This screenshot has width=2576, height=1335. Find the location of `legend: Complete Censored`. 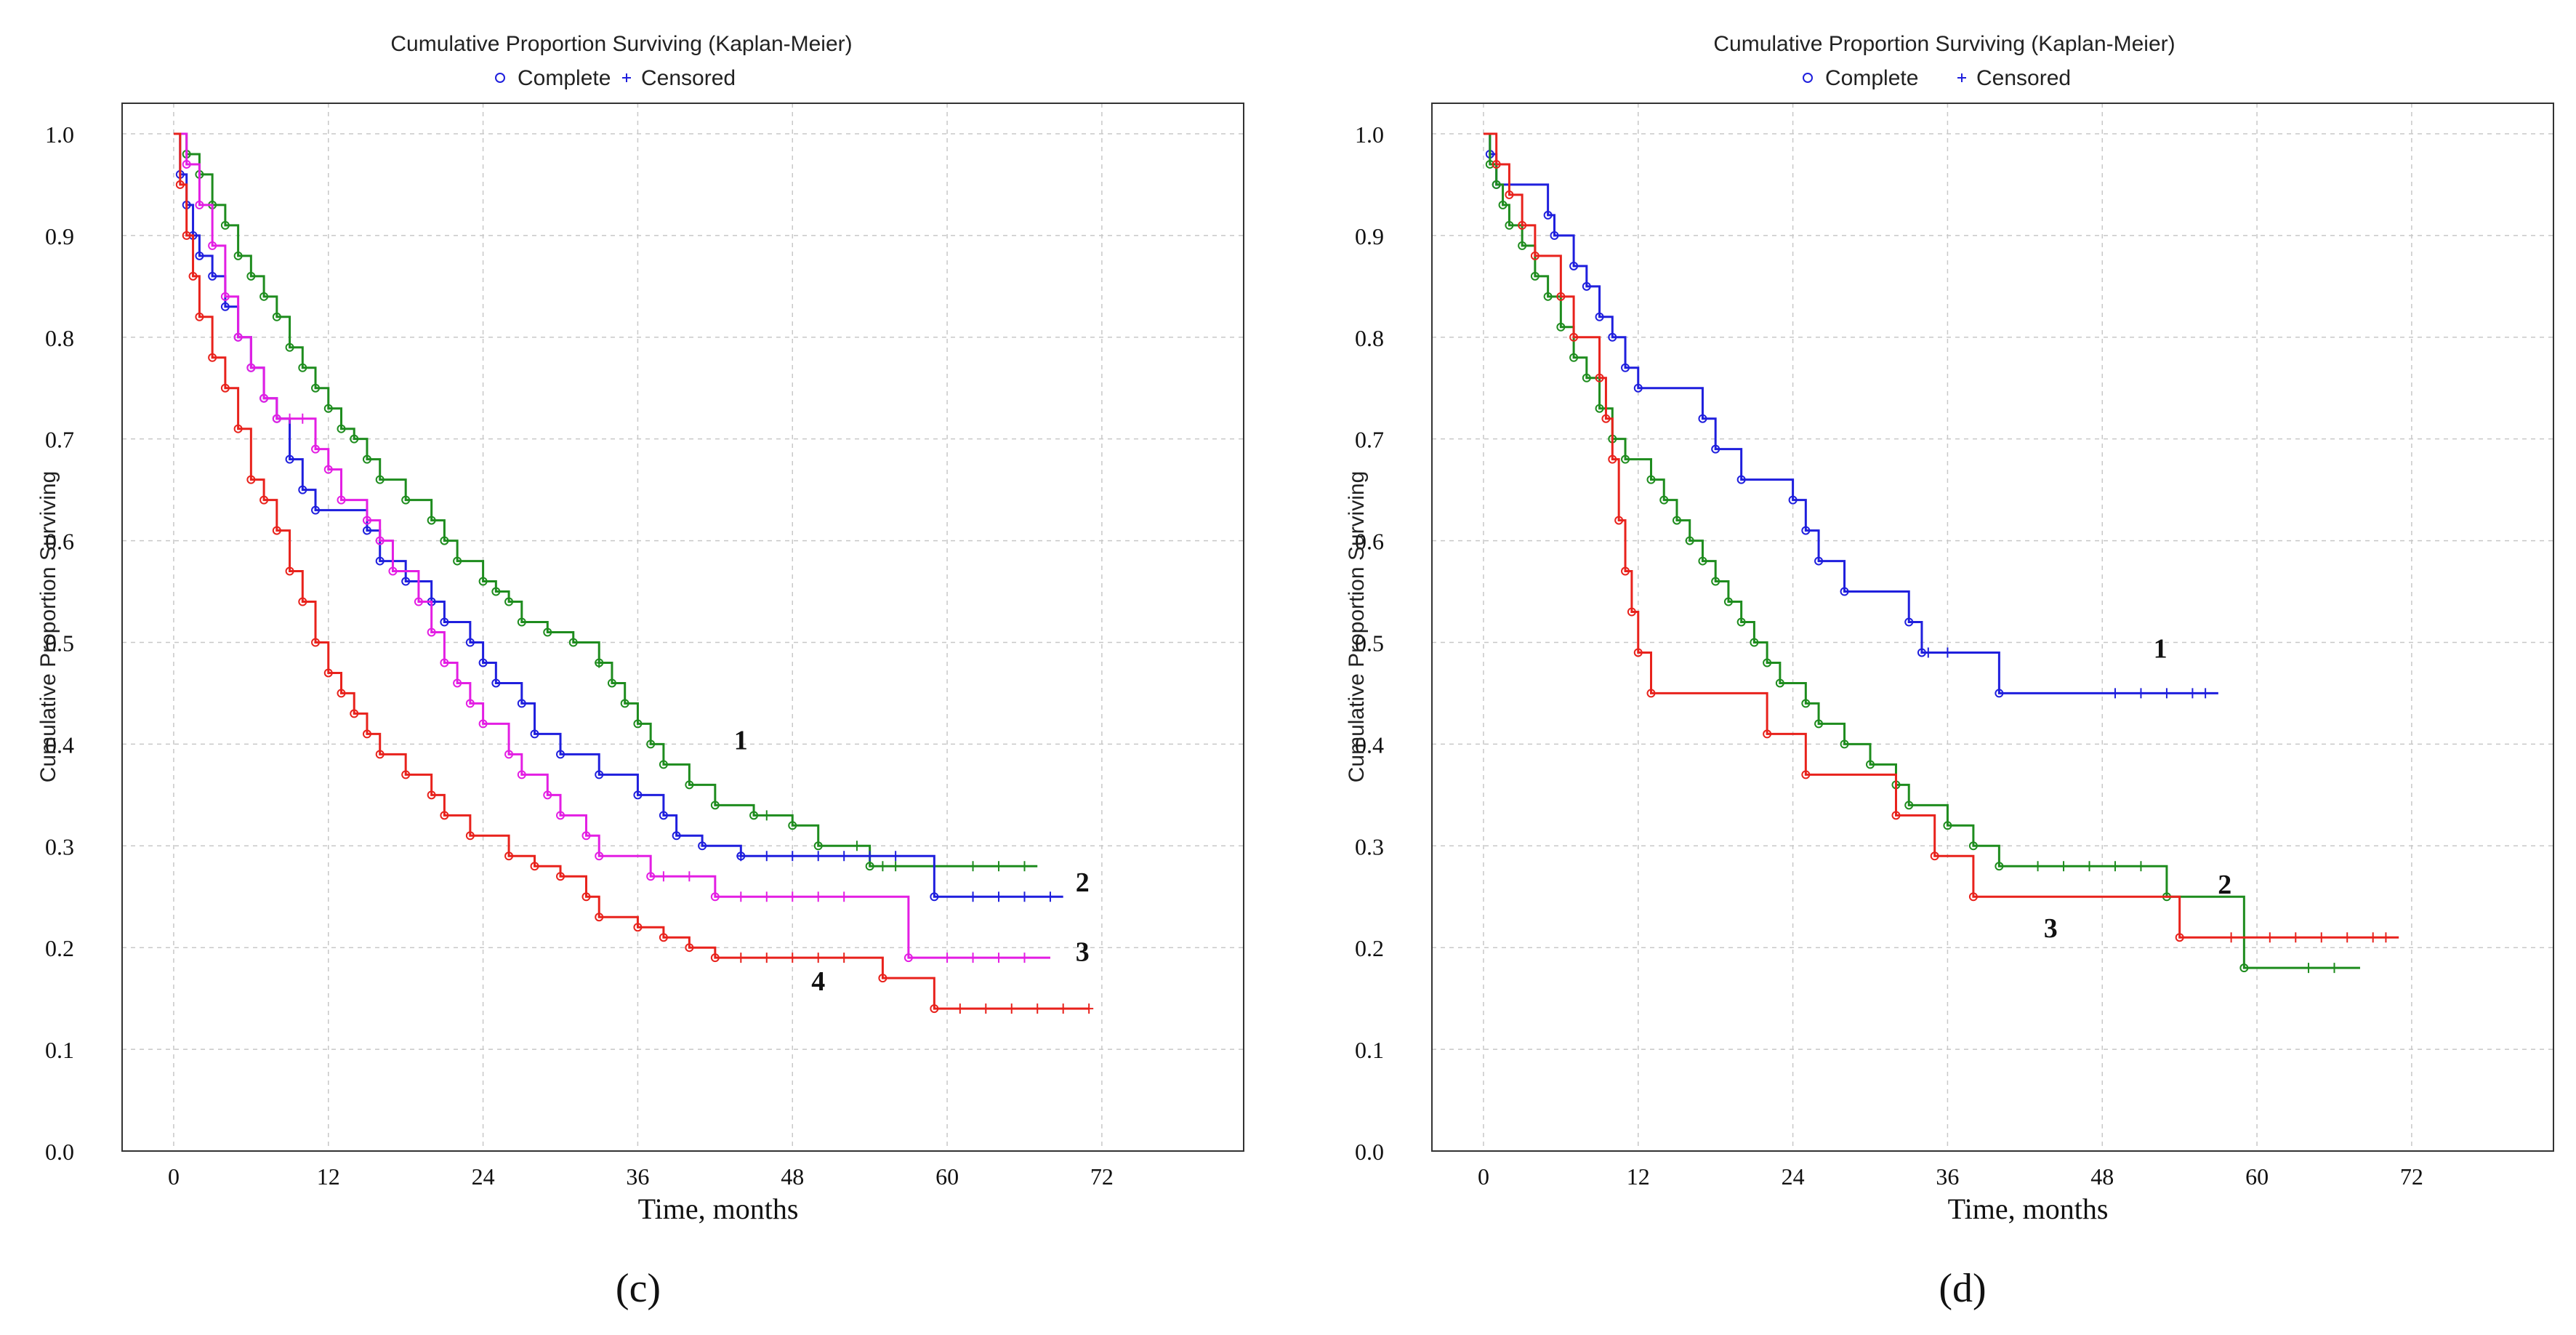

legend: Complete Censored is located at coordinates (1937, 78).